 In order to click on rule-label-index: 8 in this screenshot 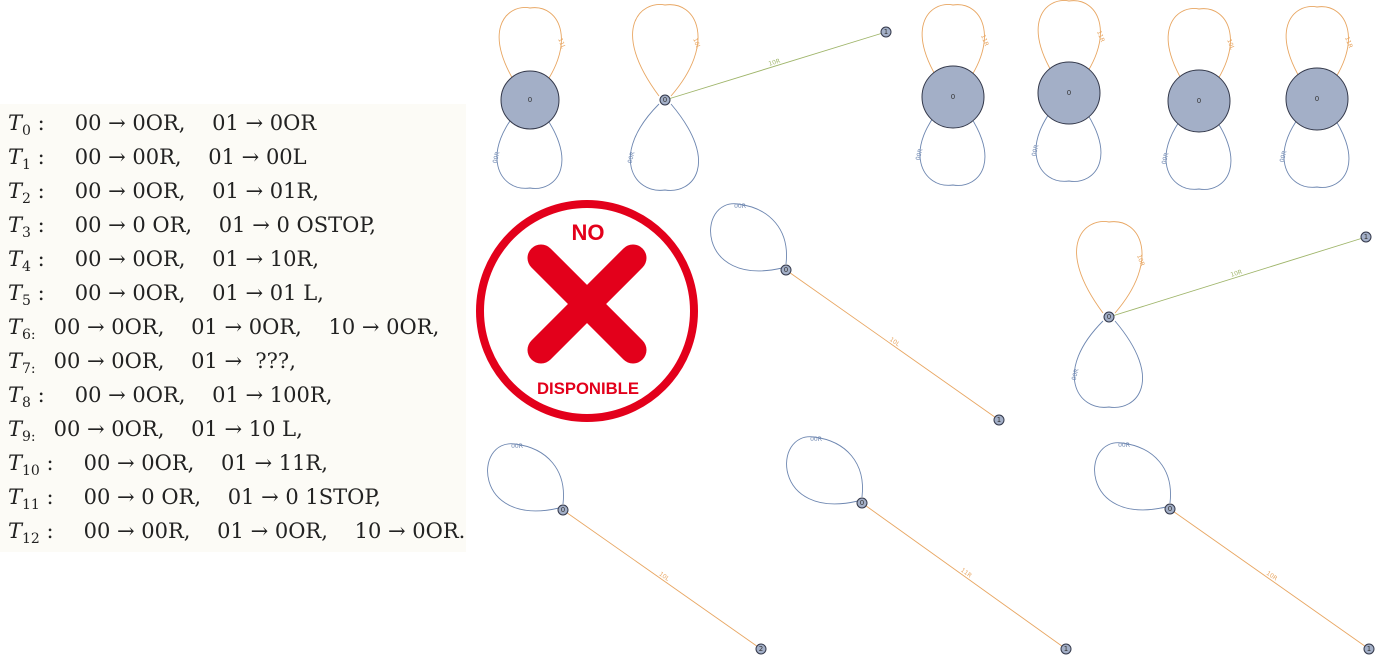, I will do `click(26, 403)`.